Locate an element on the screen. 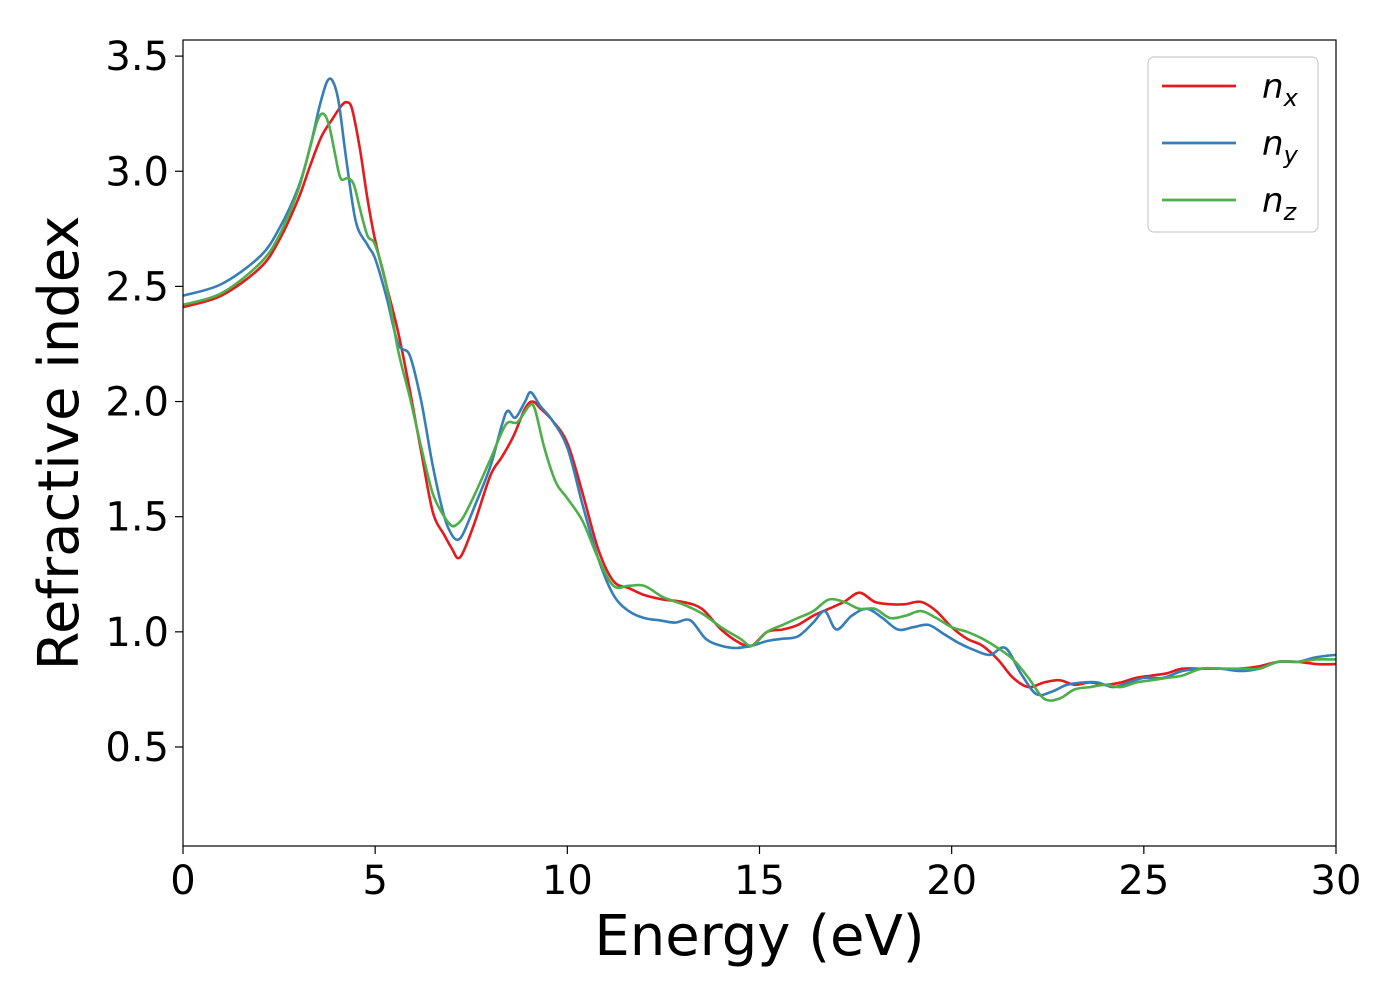  legend-box is located at coordinates (1233, 144).